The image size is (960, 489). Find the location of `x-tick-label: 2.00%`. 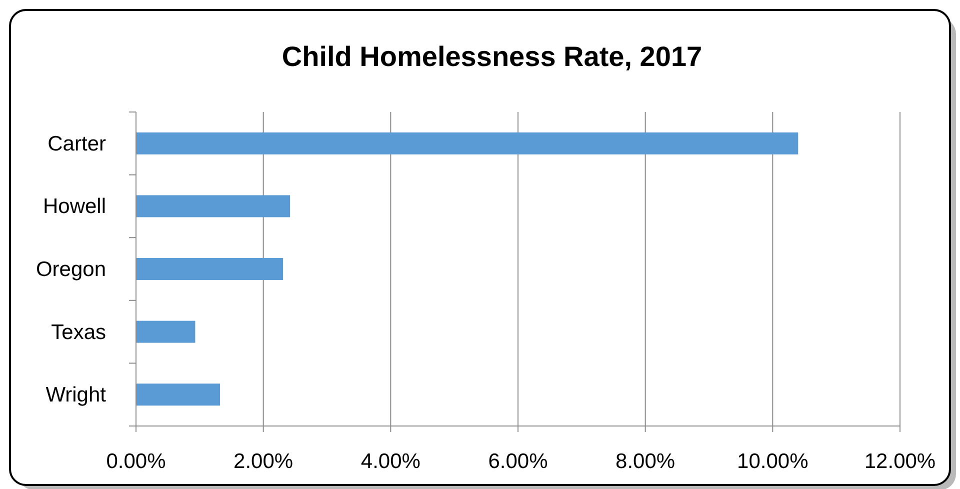

x-tick-label: 2.00% is located at coordinates (264, 461).